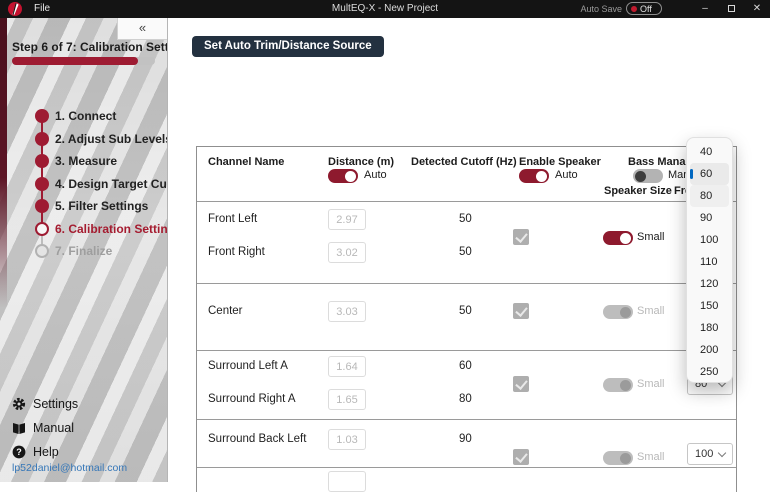 This screenshot has width=770, height=492. I want to click on distance-input-surround-back-left, so click(347, 439).